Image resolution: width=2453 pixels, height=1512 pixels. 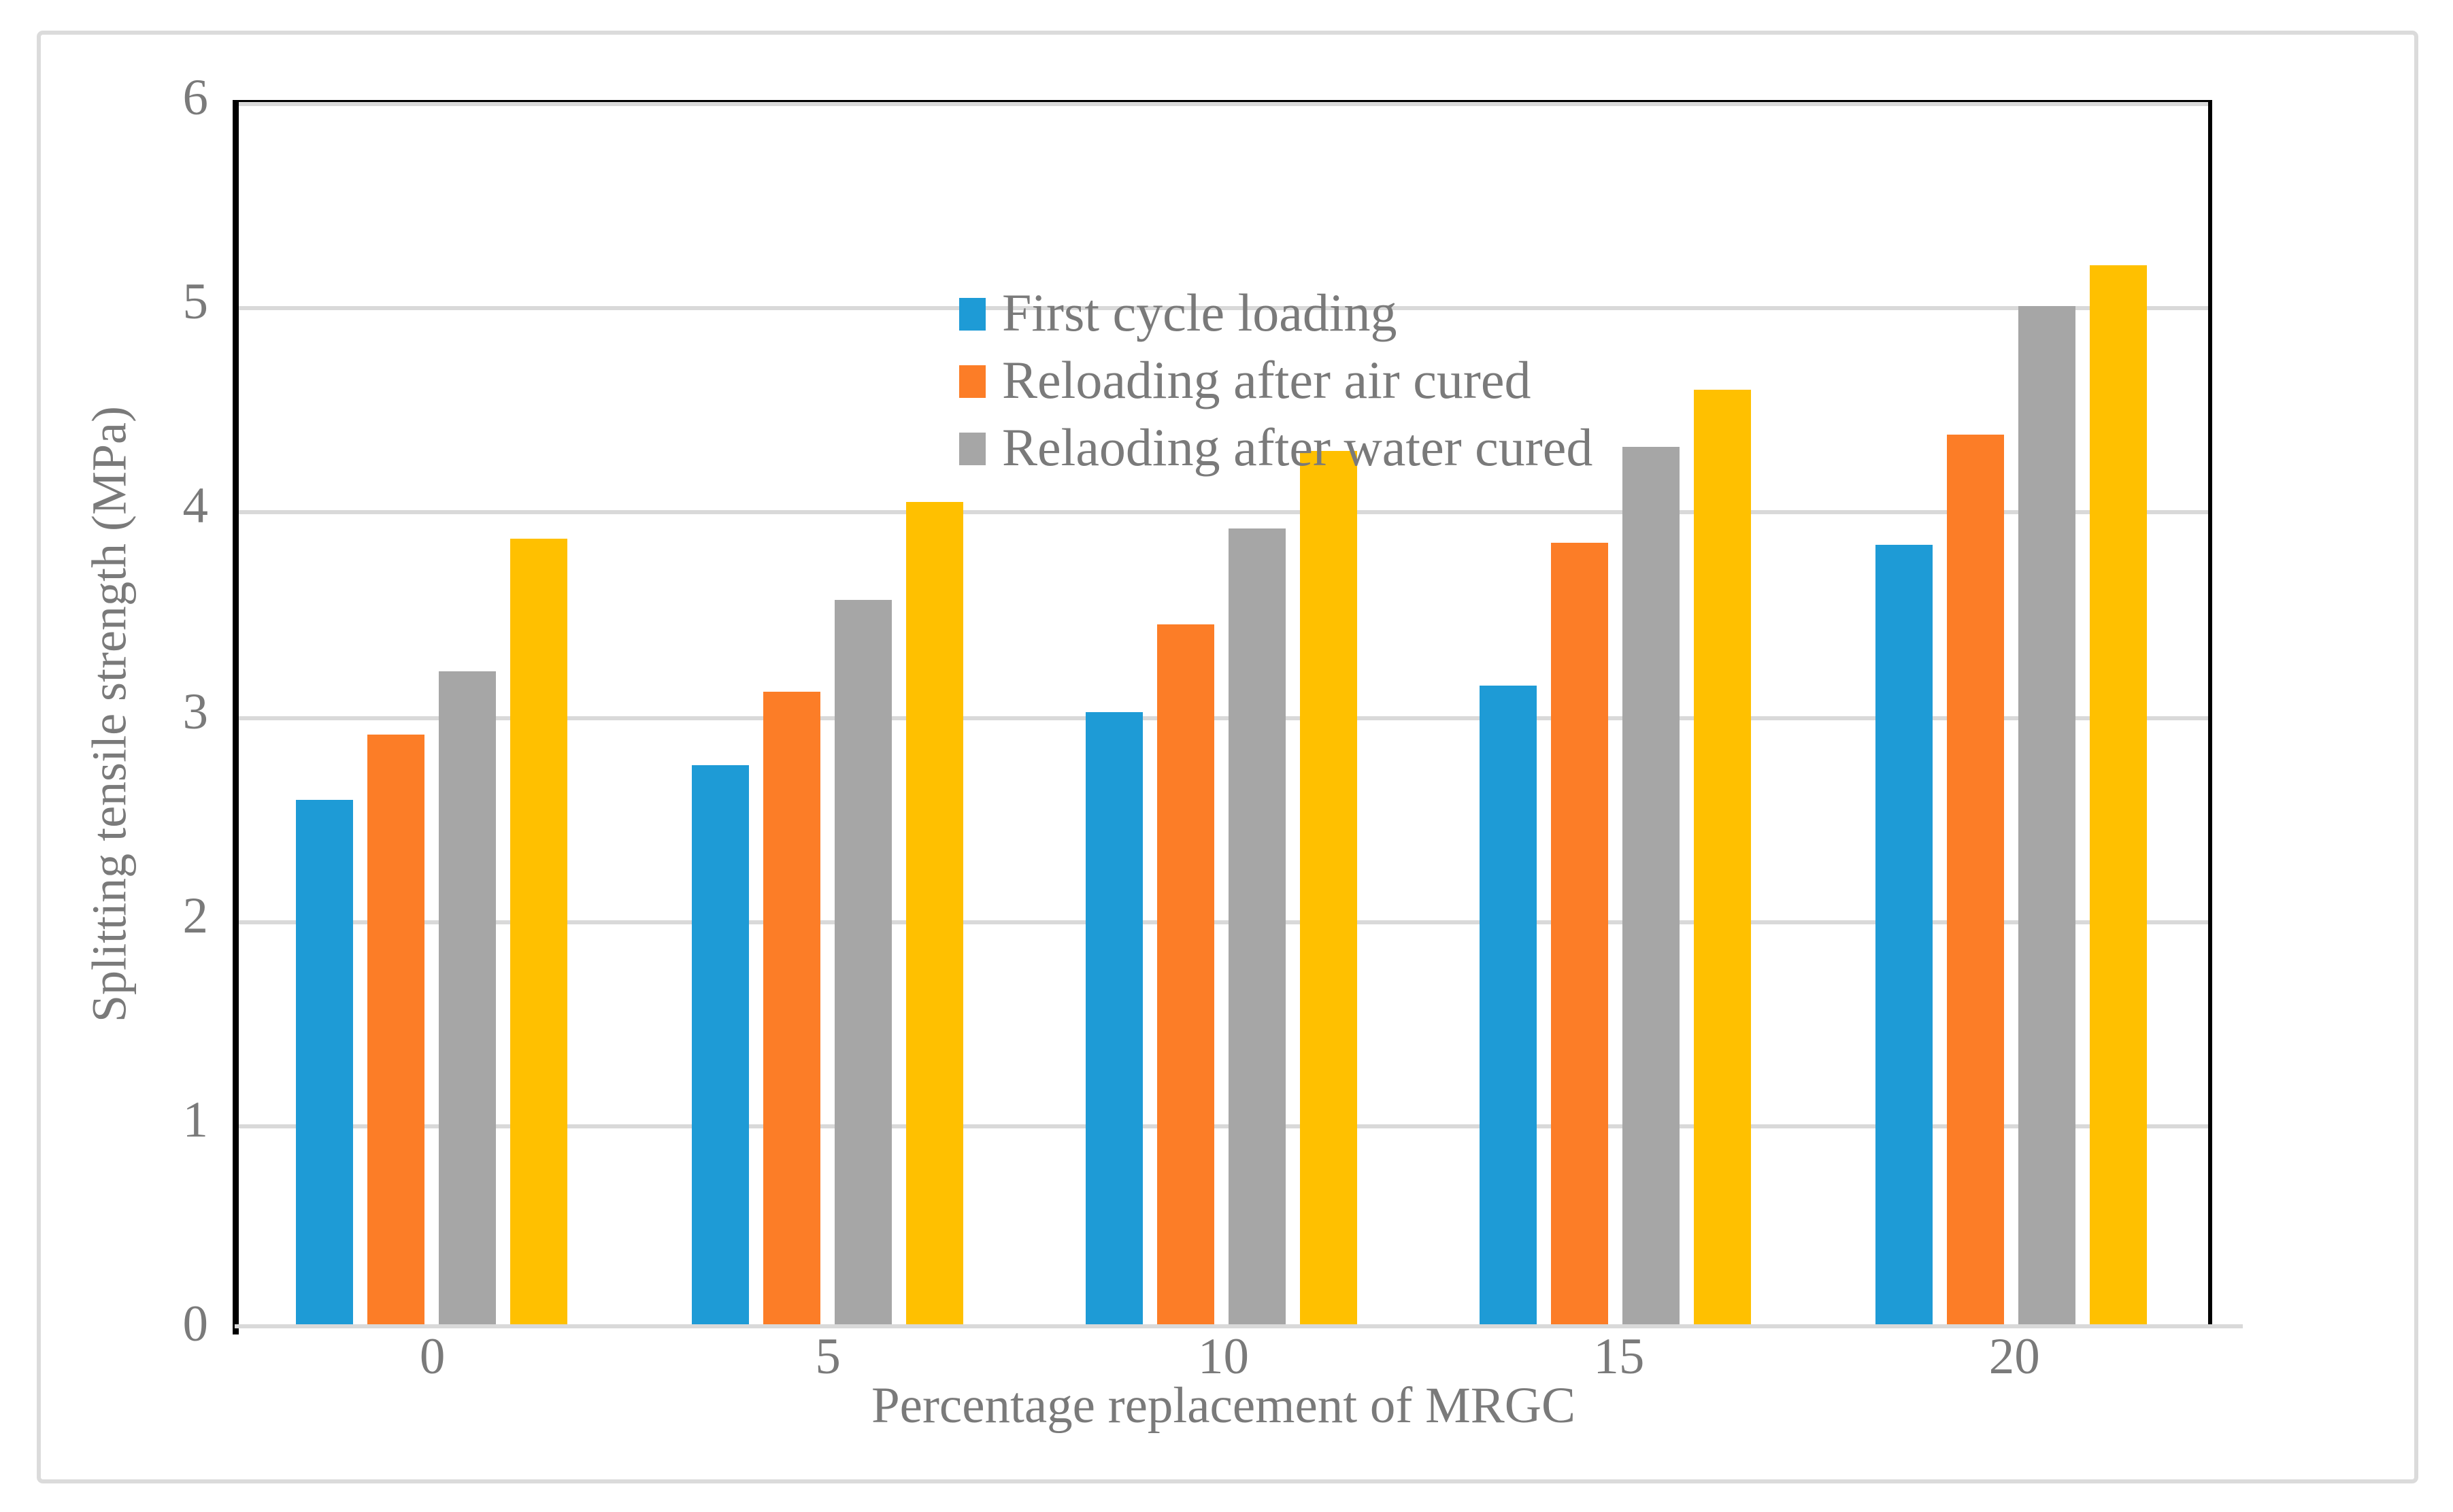 I want to click on y-tick-label-1: 1, so click(x=195, y=1121).